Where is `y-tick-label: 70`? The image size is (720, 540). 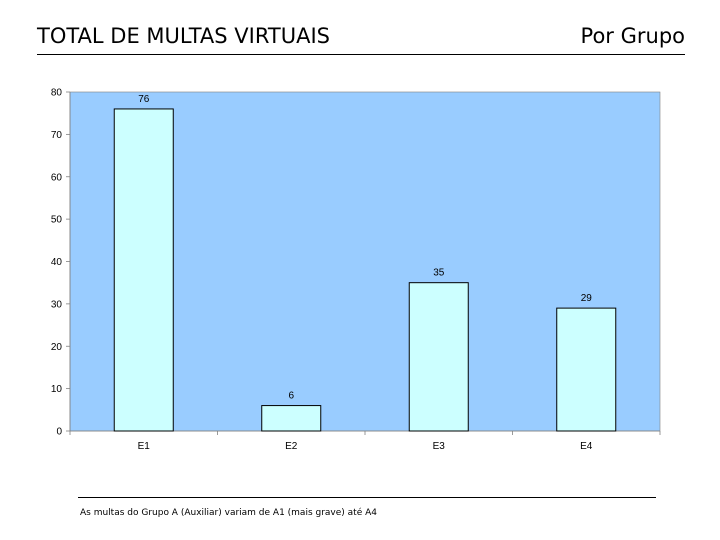 y-tick-label: 70 is located at coordinates (57, 135).